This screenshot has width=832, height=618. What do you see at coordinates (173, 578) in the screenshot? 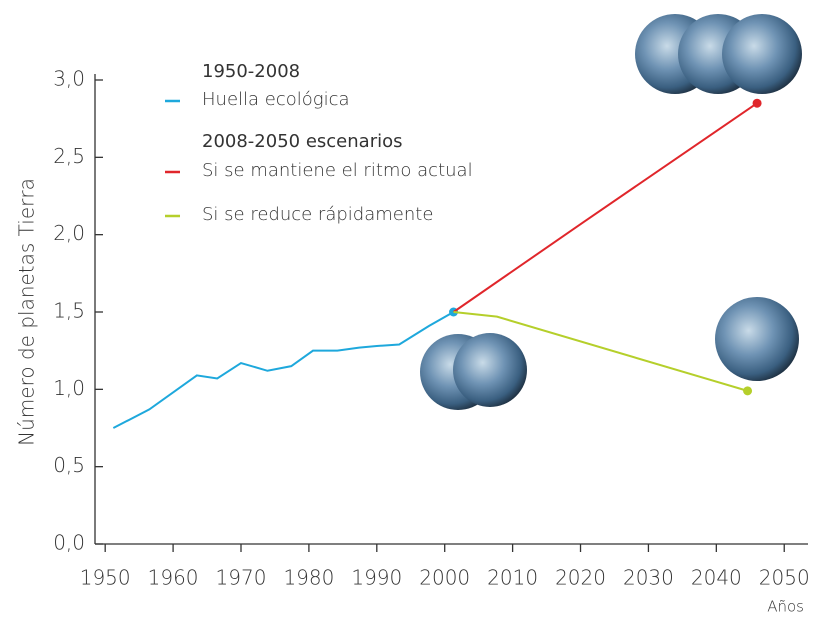
I see `x-tick-label: 1960` at bounding box center [173, 578].